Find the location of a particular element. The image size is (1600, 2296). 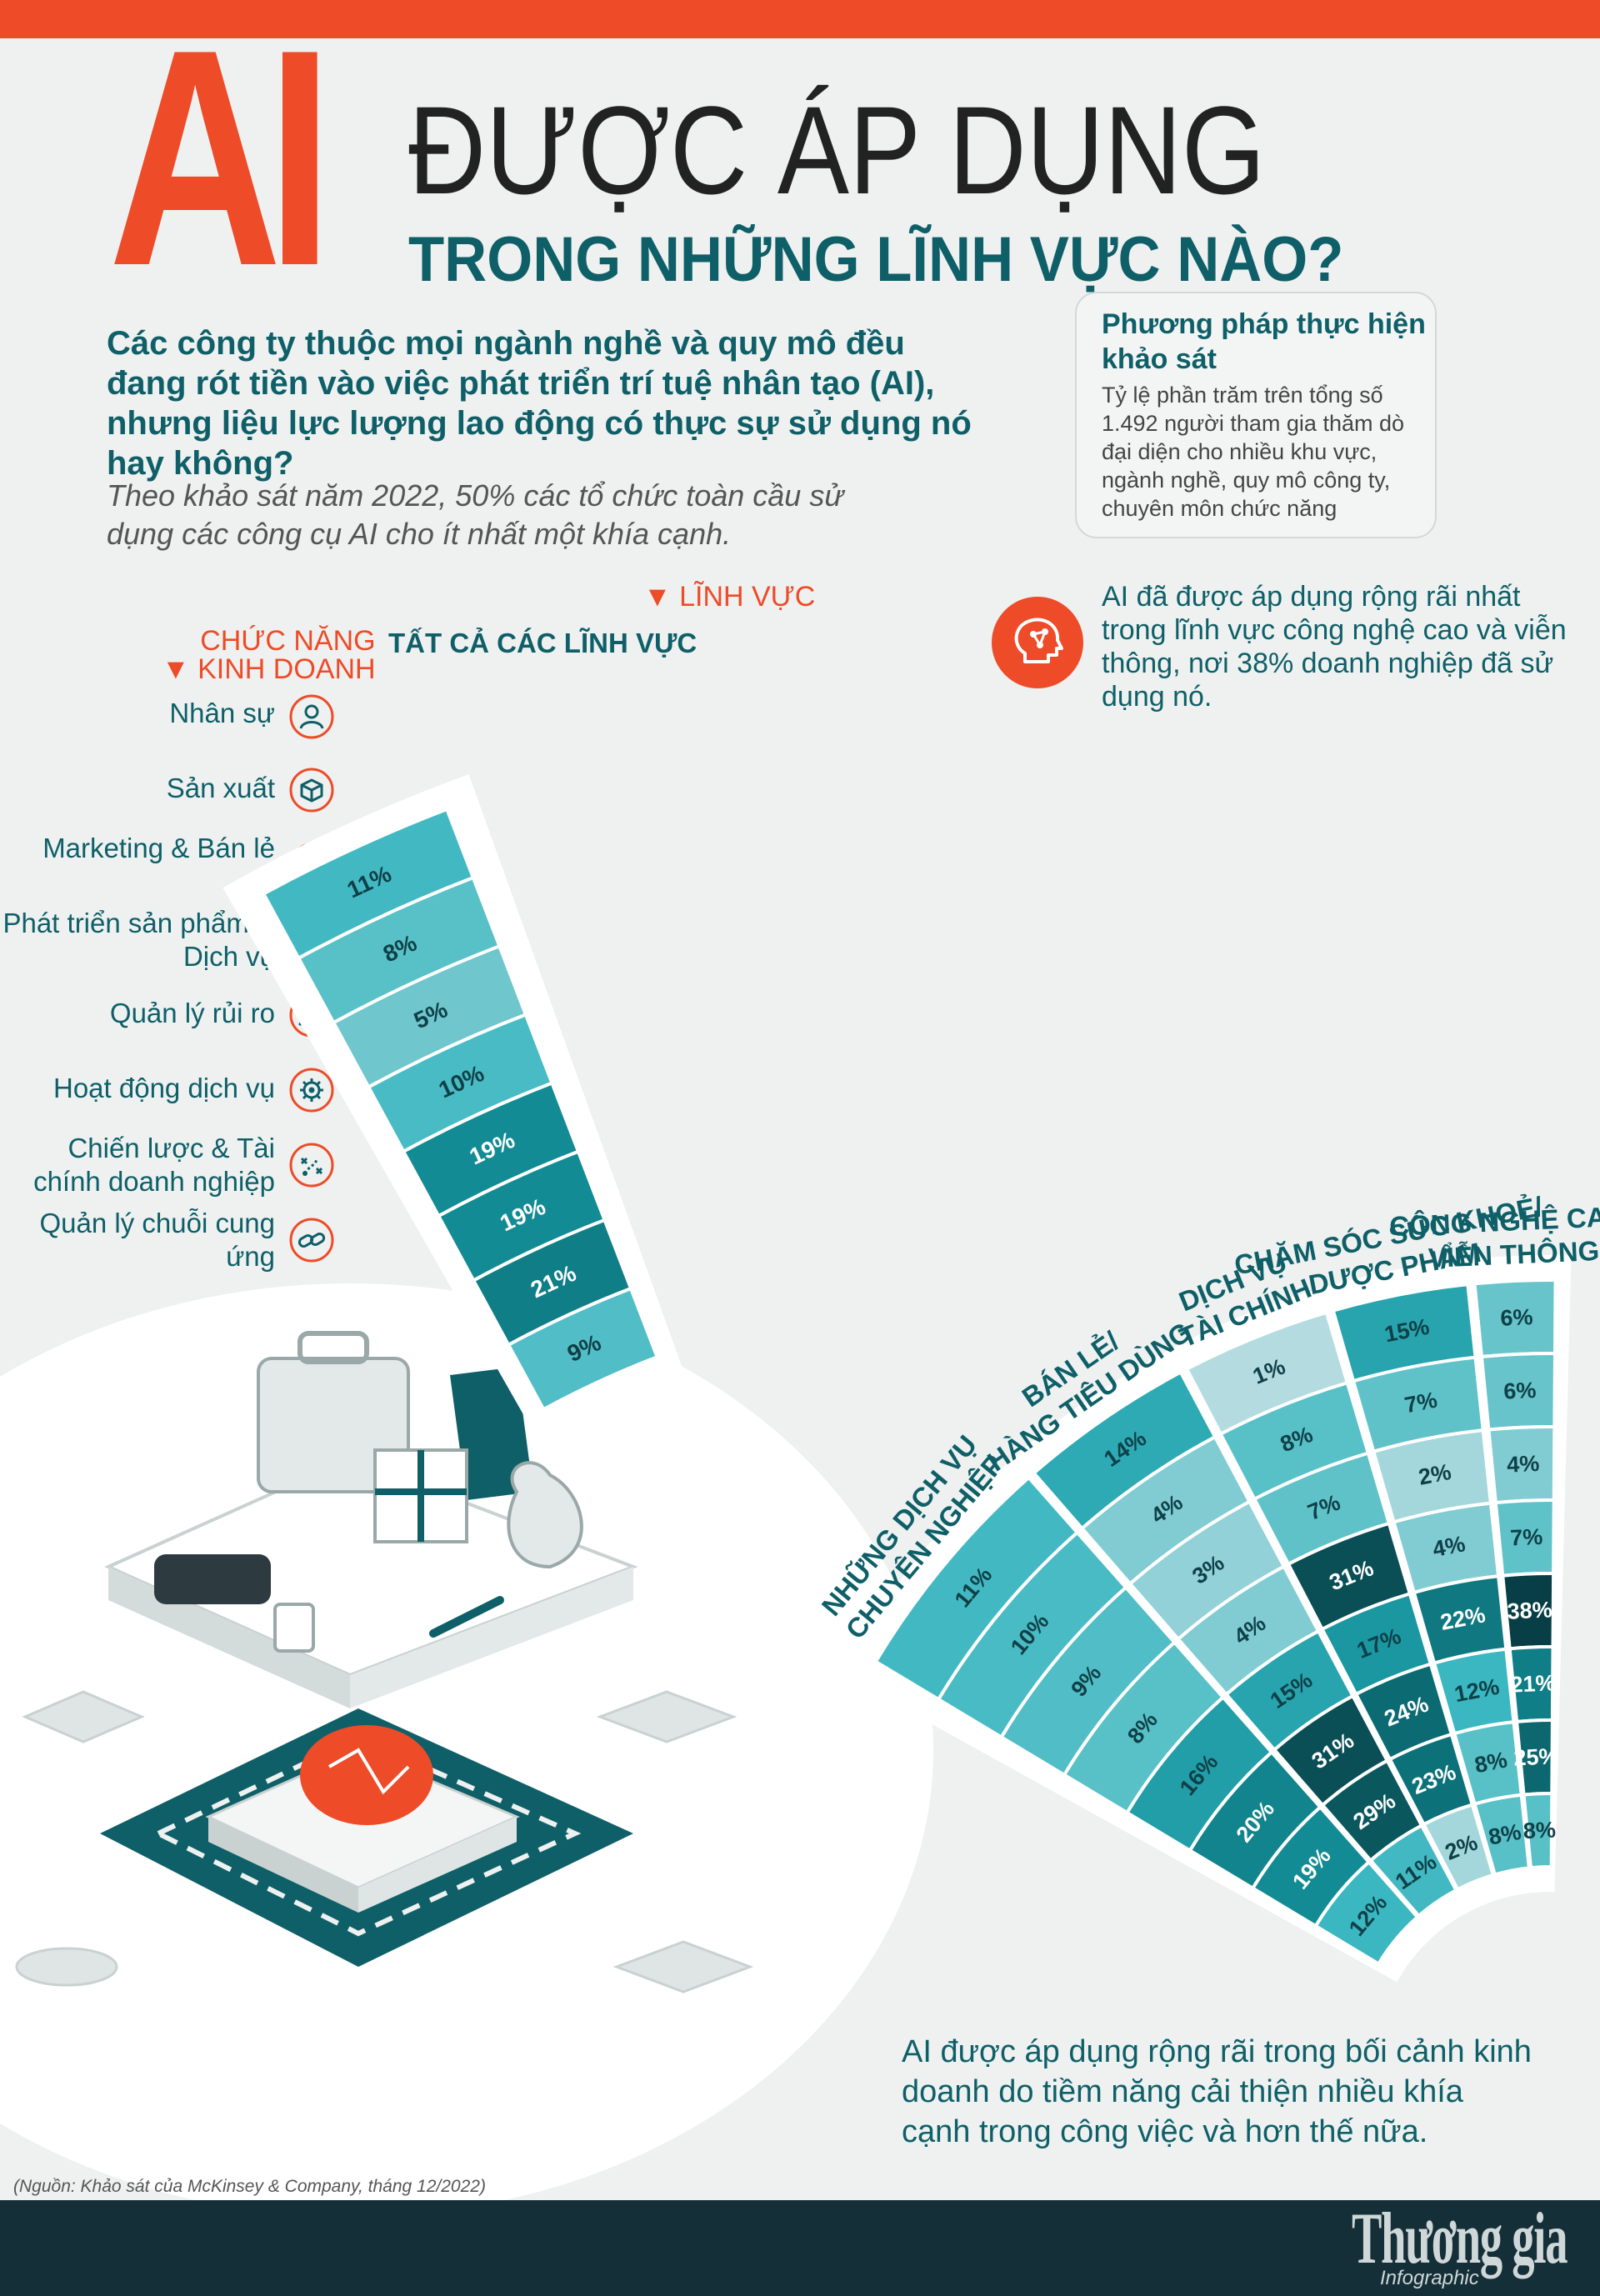

methodology-title: Phương pháp thực hiện khảo sát is located at coordinates (1264, 341).